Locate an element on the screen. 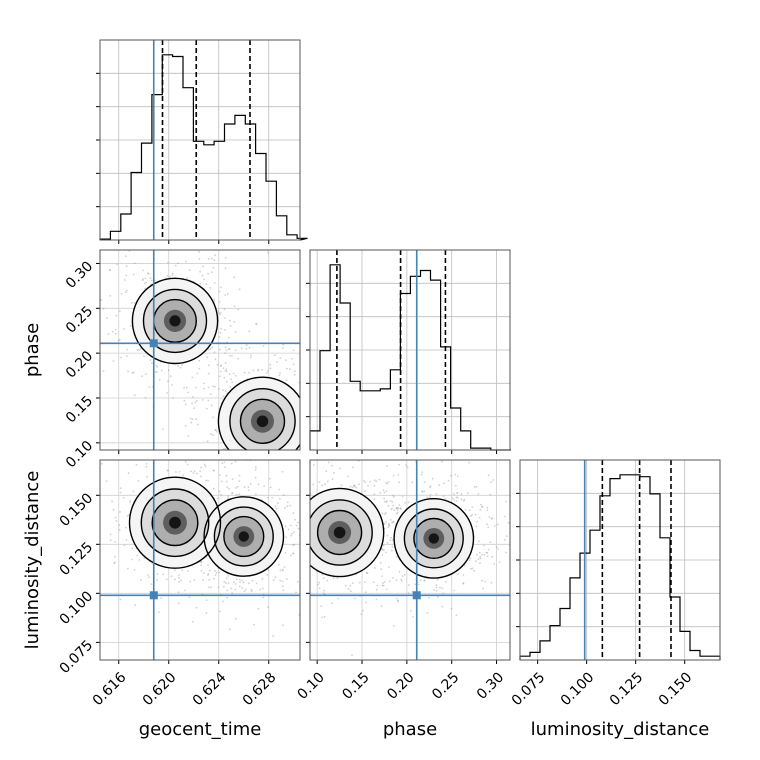  x-axis-label-geocent_time: geocent_time is located at coordinates (200, 729).